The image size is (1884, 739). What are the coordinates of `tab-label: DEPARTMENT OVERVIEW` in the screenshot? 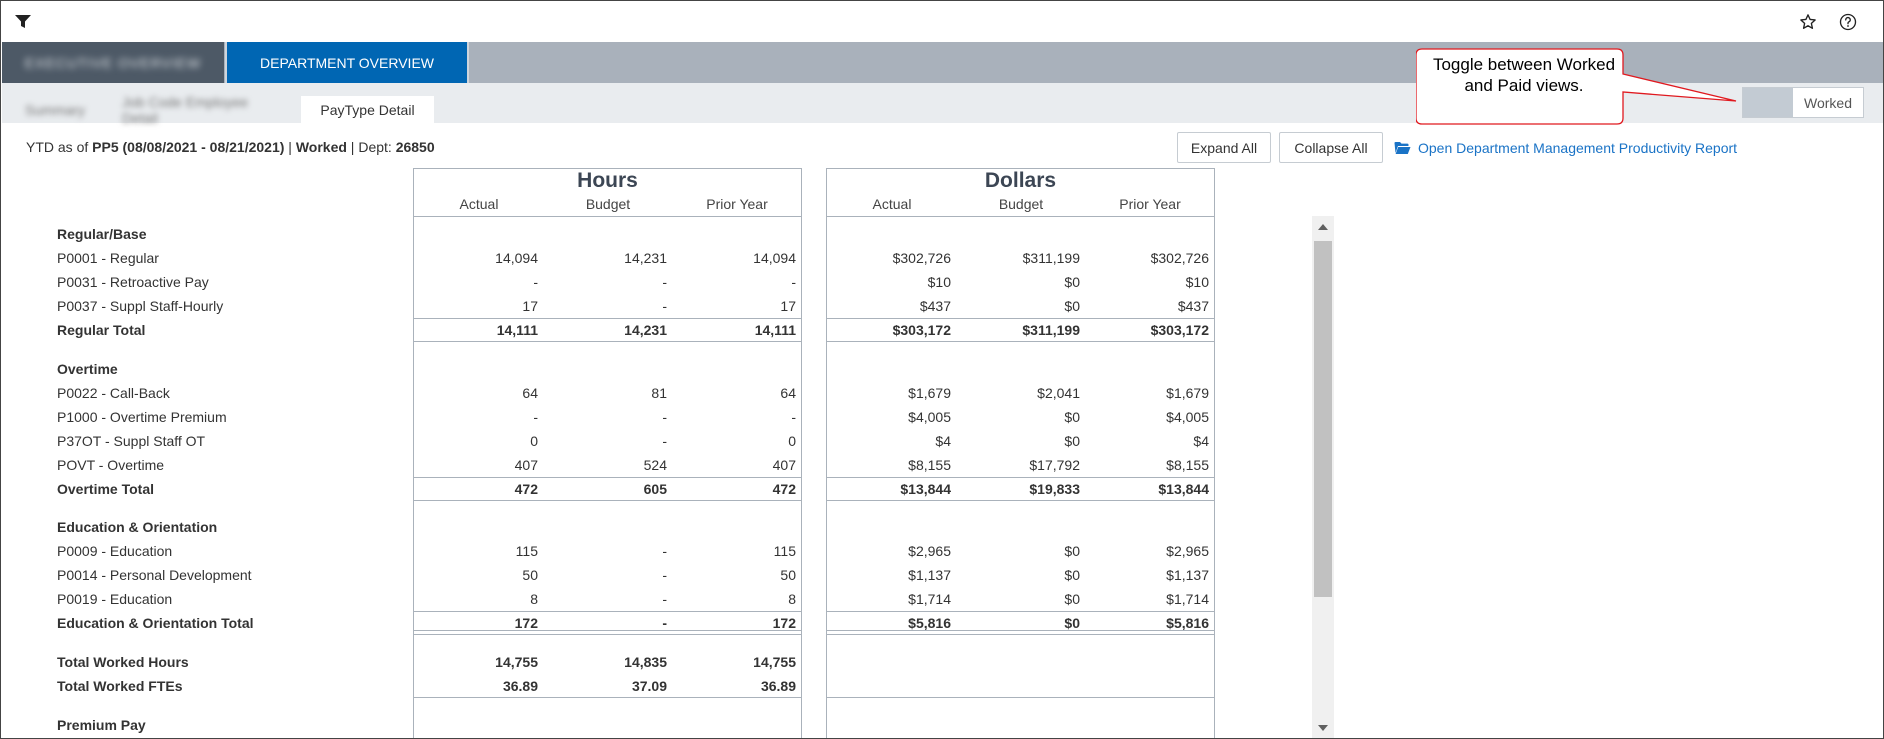 It's located at (347, 62).